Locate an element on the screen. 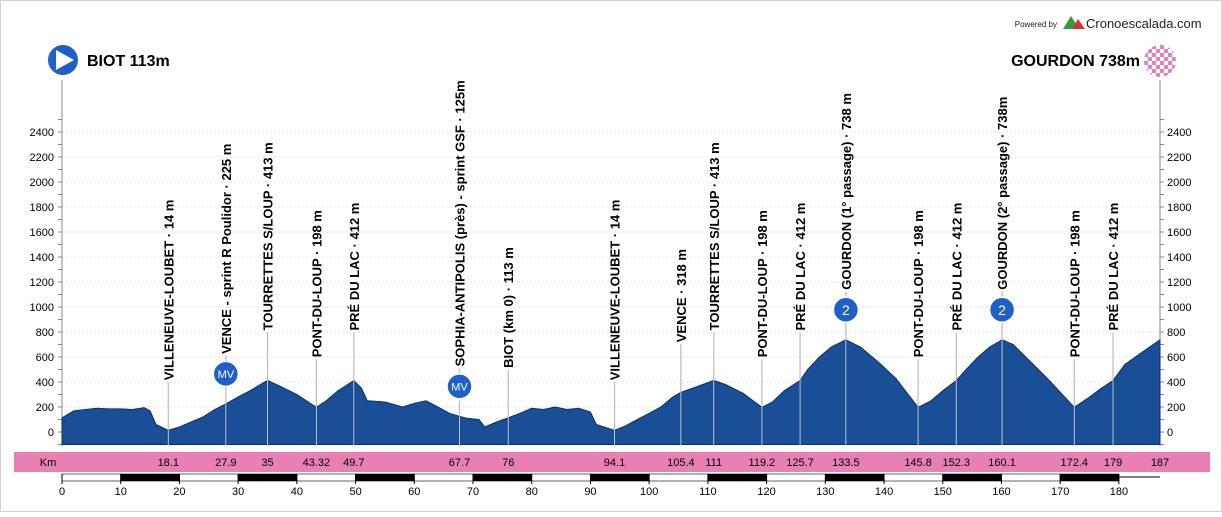 This screenshot has height=517, width=1222. climb-badge-icon is located at coordinates (846, 309).